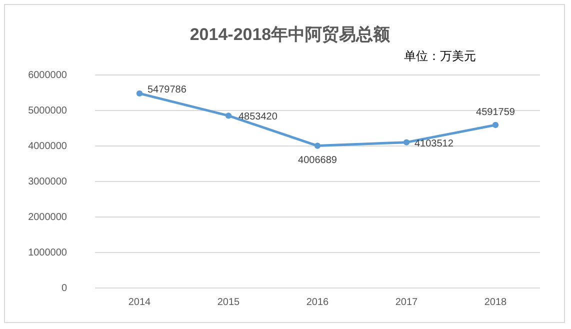 This screenshot has height=329, width=571. I want to click on x-tick-label: 2016, so click(318, 302).